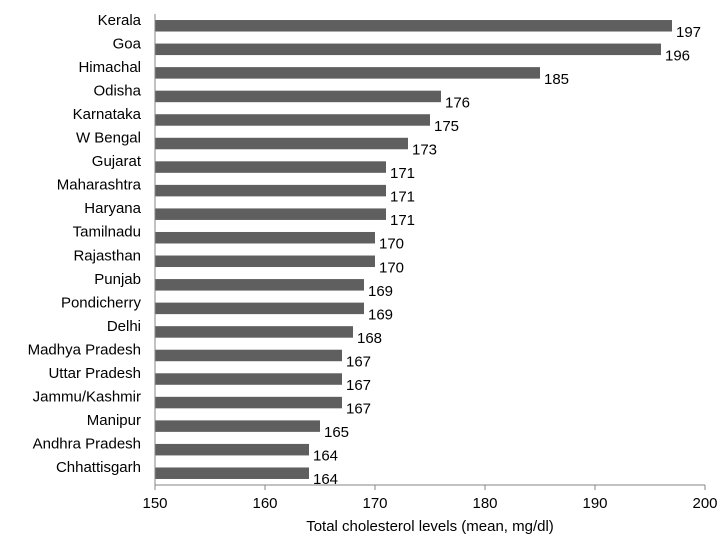 Image resolution: width=722 pixels, height=543 pixels. I want to click on category-label: Kerala, so click(120, 20).